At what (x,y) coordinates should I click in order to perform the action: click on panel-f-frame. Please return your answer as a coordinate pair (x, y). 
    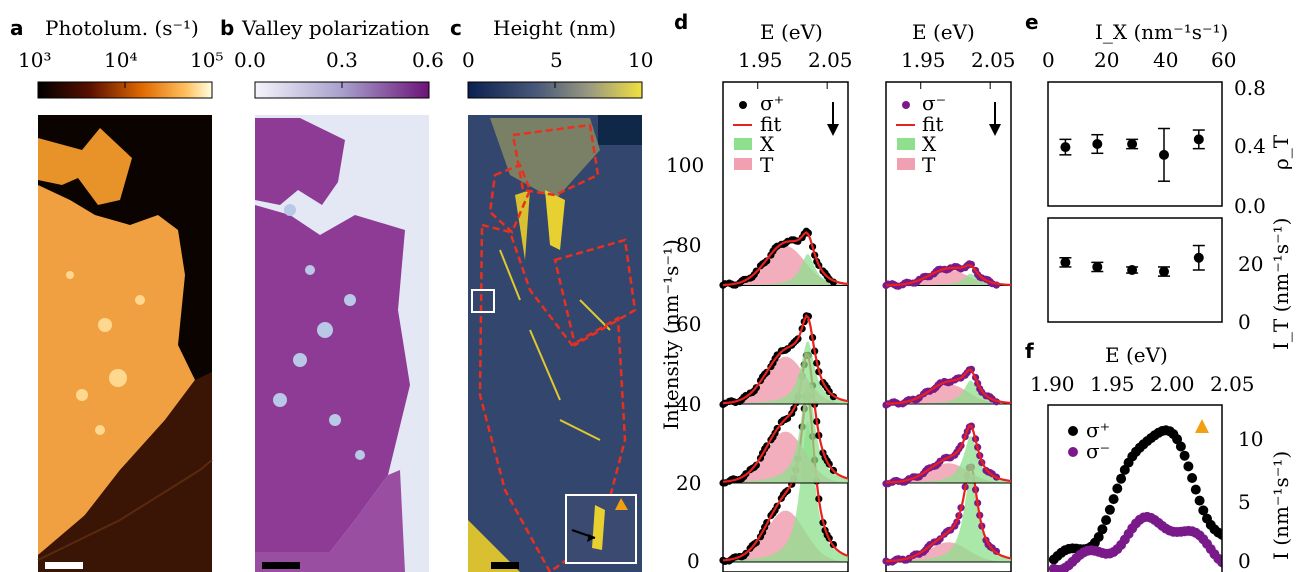
    Looking at the image, I should click on (1135, 488).